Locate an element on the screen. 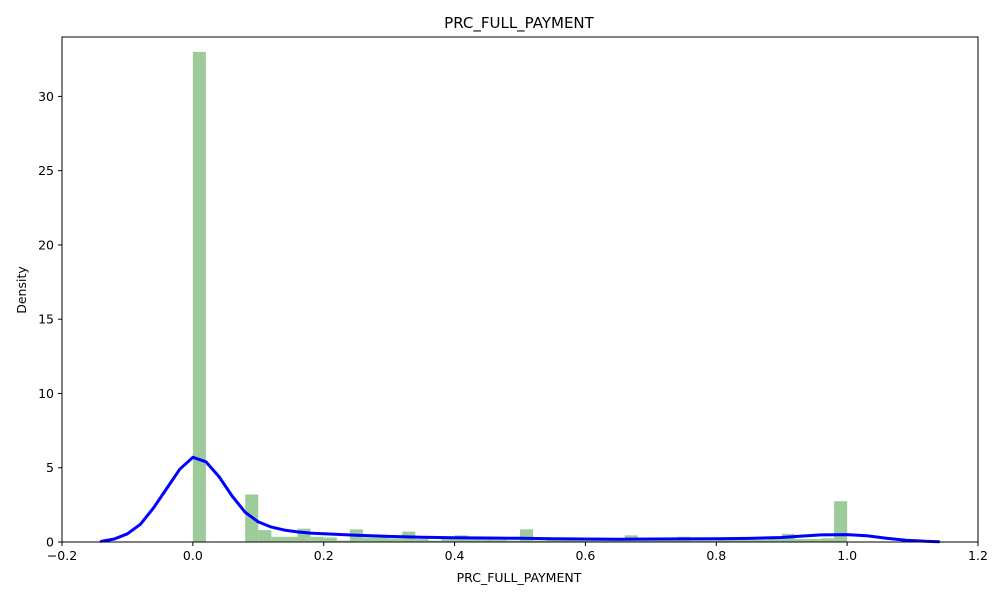 This screenshot has width=1000, height=600. y-tick-label: 10 is located at coordinates (46, 393).